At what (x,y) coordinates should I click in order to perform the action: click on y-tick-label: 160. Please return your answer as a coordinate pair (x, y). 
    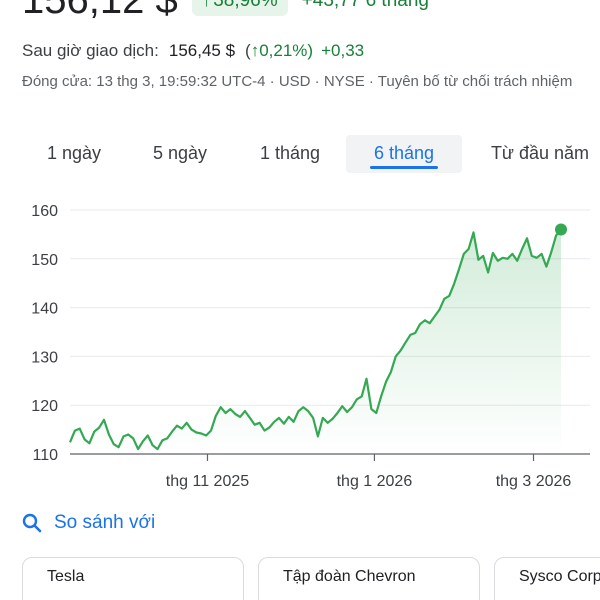
    Looking at the image, I should click on (44, 211).